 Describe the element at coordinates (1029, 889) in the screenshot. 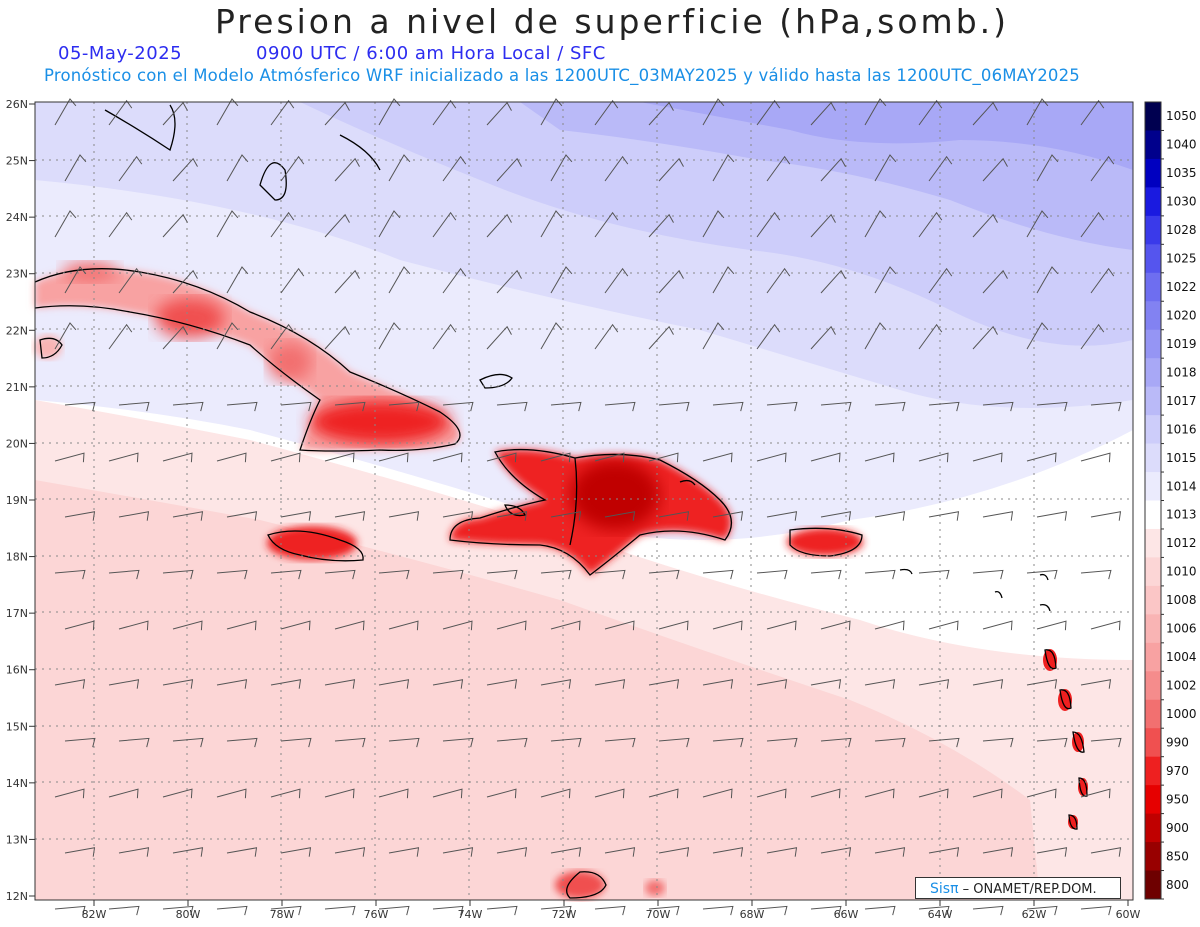

I see `credit-text: – ONAMET/REP.DOM.` at that location.